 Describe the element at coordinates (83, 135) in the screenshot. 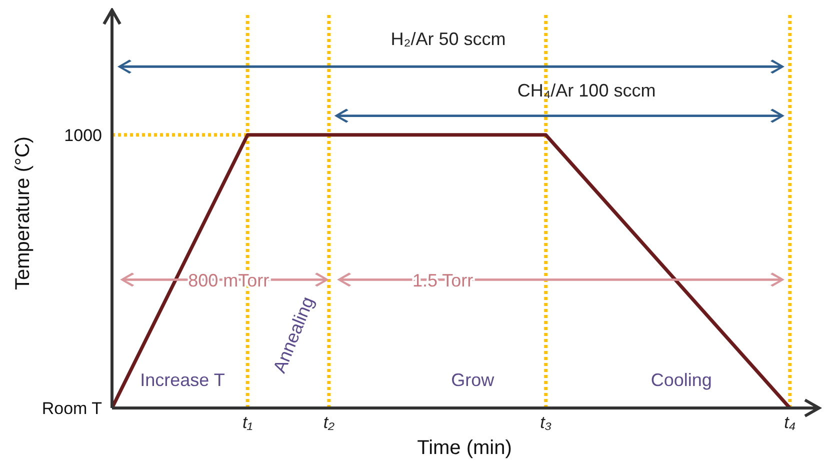

I see `text: 1000` at that location.